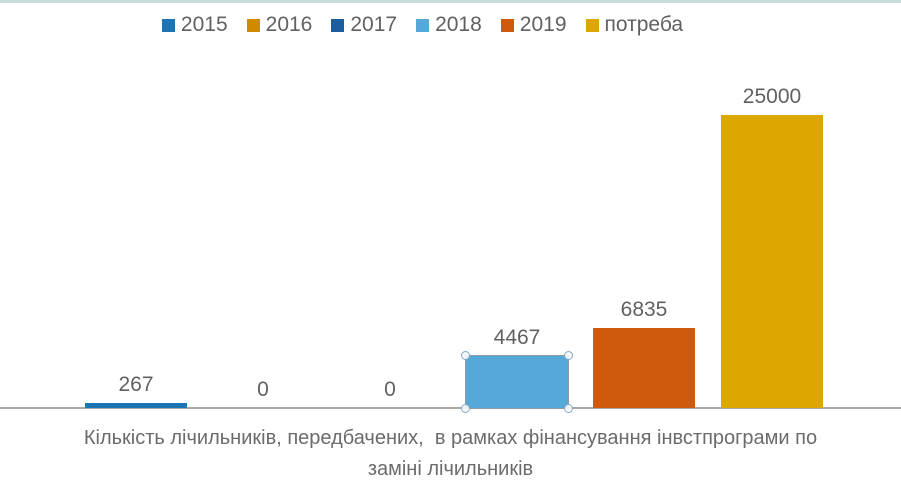  I want to click on legend-label: 2016, so click(289, 24).